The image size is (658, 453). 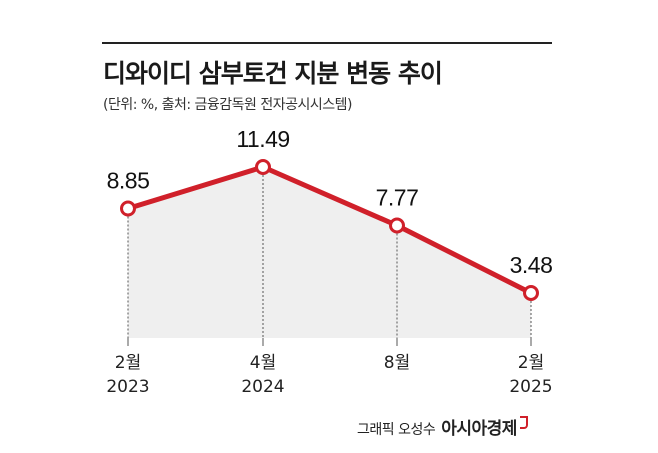 I want to click on brand-mark-icon, so click(x=523, y=422).